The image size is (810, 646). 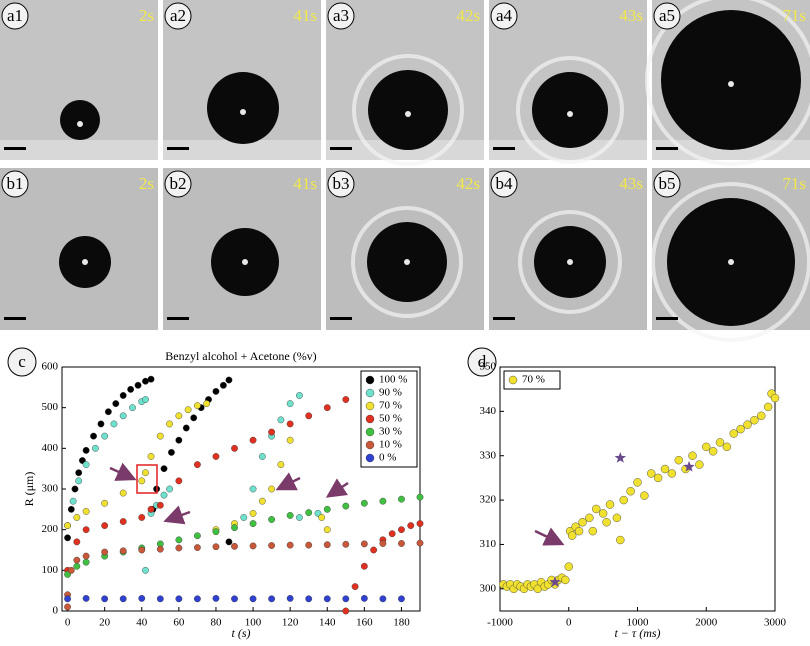 What do you see at coordinates (50, 529) in the screenshot?
I see `y-tick-label: 200` at bounding box center [50, 529].